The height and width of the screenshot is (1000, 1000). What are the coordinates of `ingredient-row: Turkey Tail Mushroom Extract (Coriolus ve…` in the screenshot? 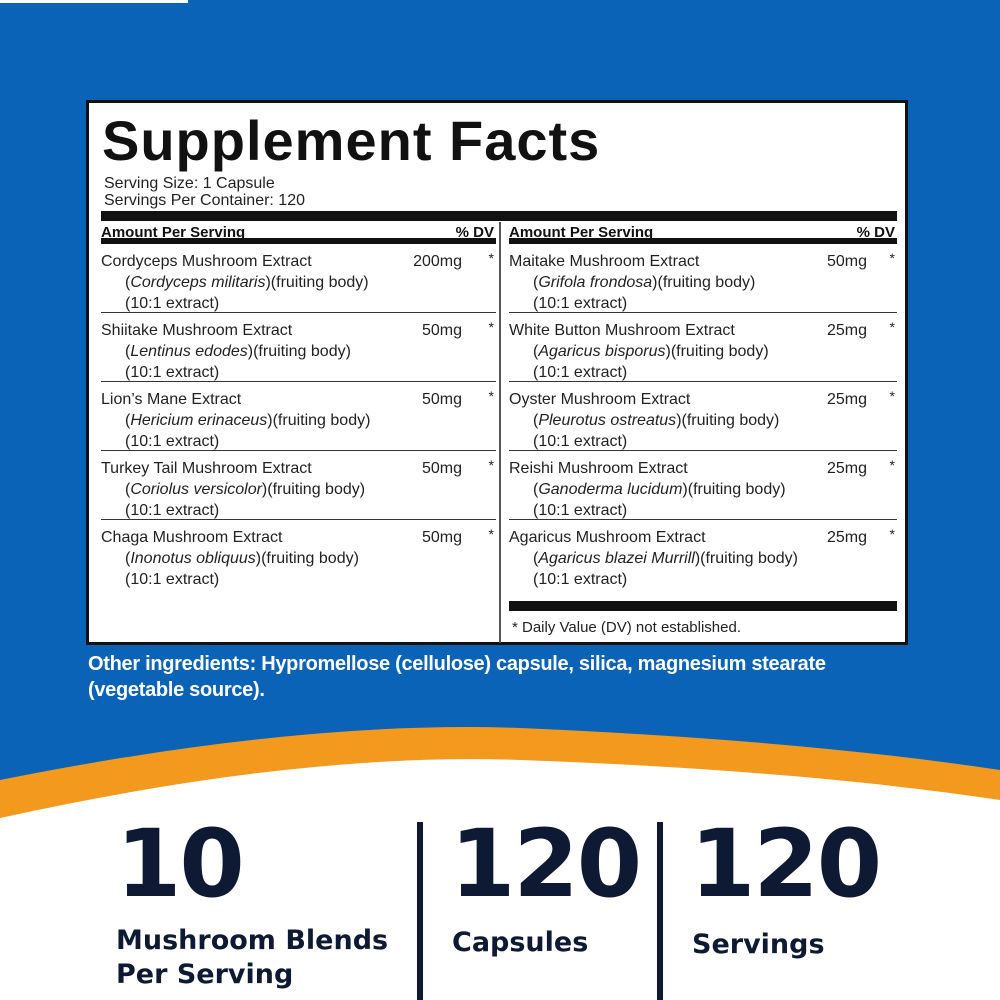 It's located at (298, 485).